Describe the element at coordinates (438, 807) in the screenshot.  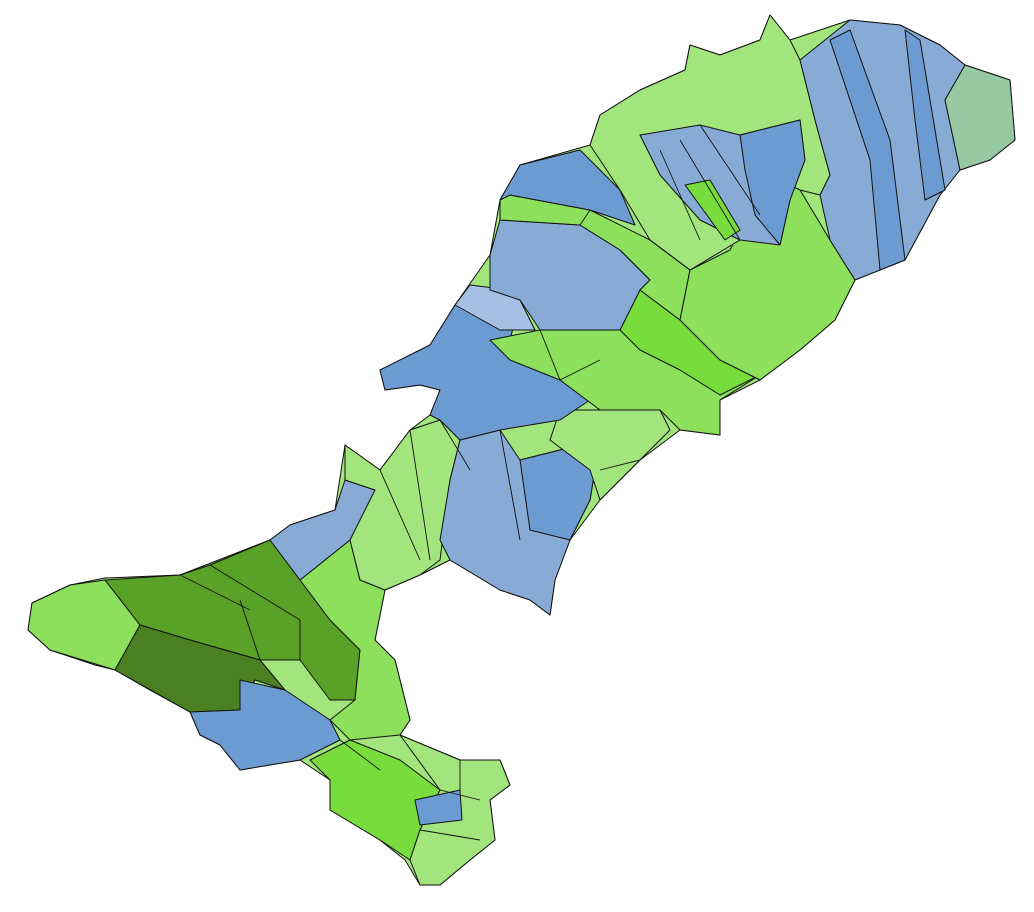
I see `region-south-blue` at that location.